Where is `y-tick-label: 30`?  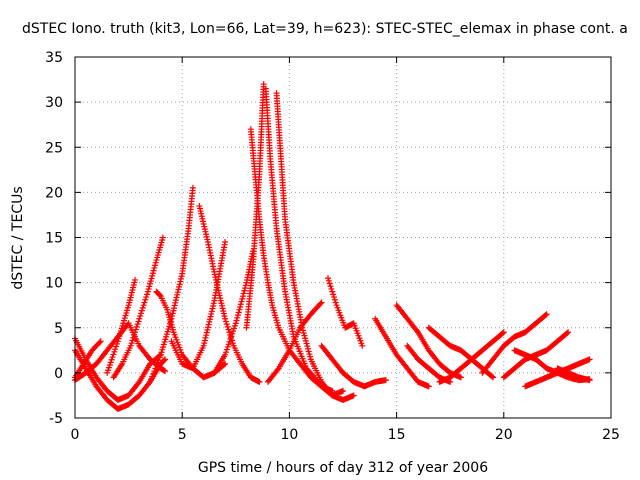
y-tick-label: 30 is located at coordinates (54, 103).